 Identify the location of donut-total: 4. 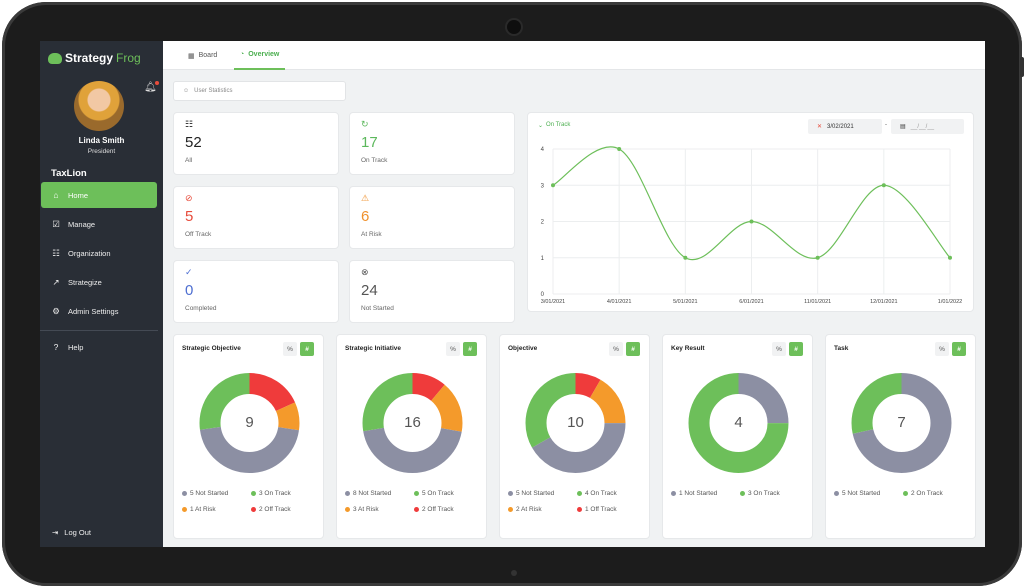
(738, 422).